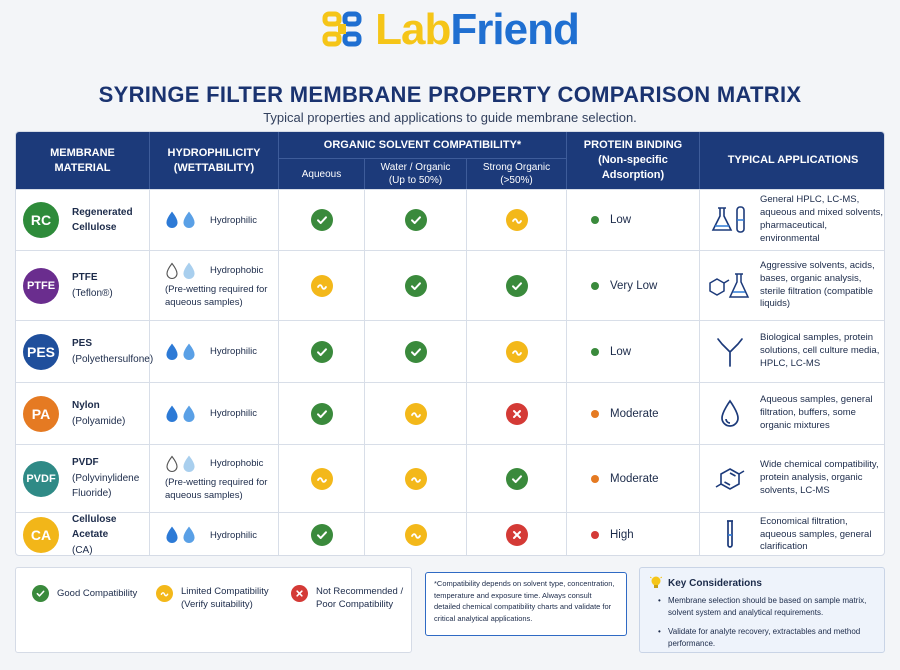  What do you see at coordinates (342, 29) in the screenshot?
I see `logo-mark-icon` at bounding box center [342, 29].